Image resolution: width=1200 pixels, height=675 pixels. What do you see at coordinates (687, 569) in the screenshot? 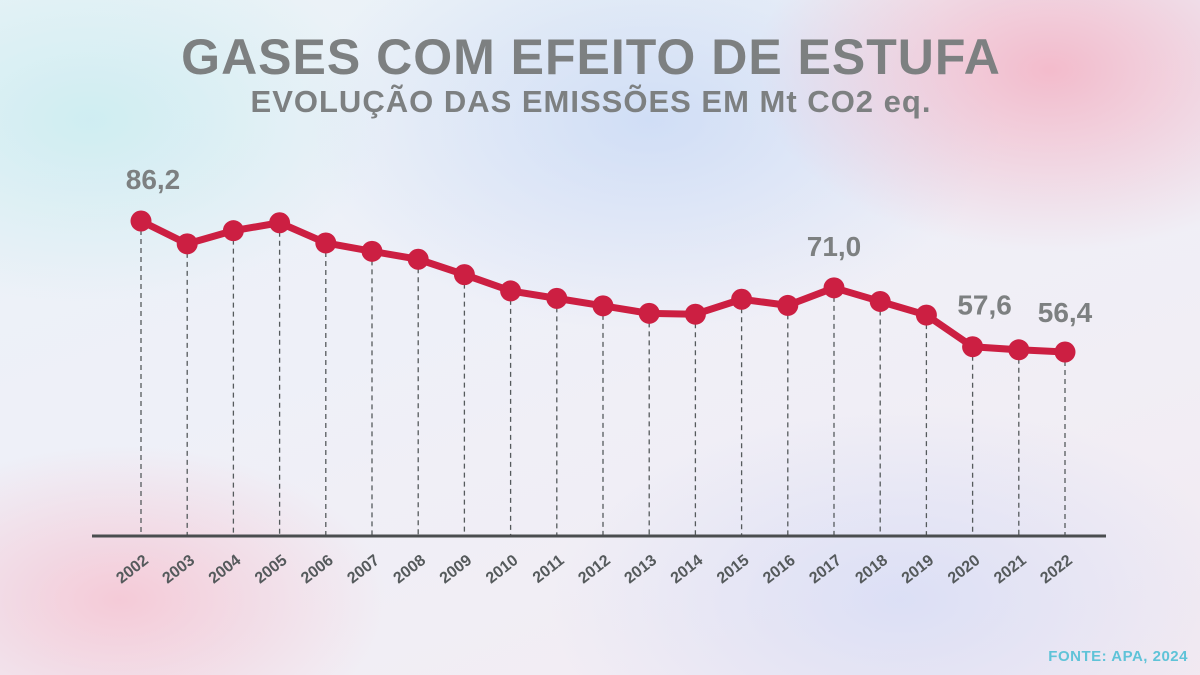
I see `x-tick-label: 2014` at bounding box center [687, 569].